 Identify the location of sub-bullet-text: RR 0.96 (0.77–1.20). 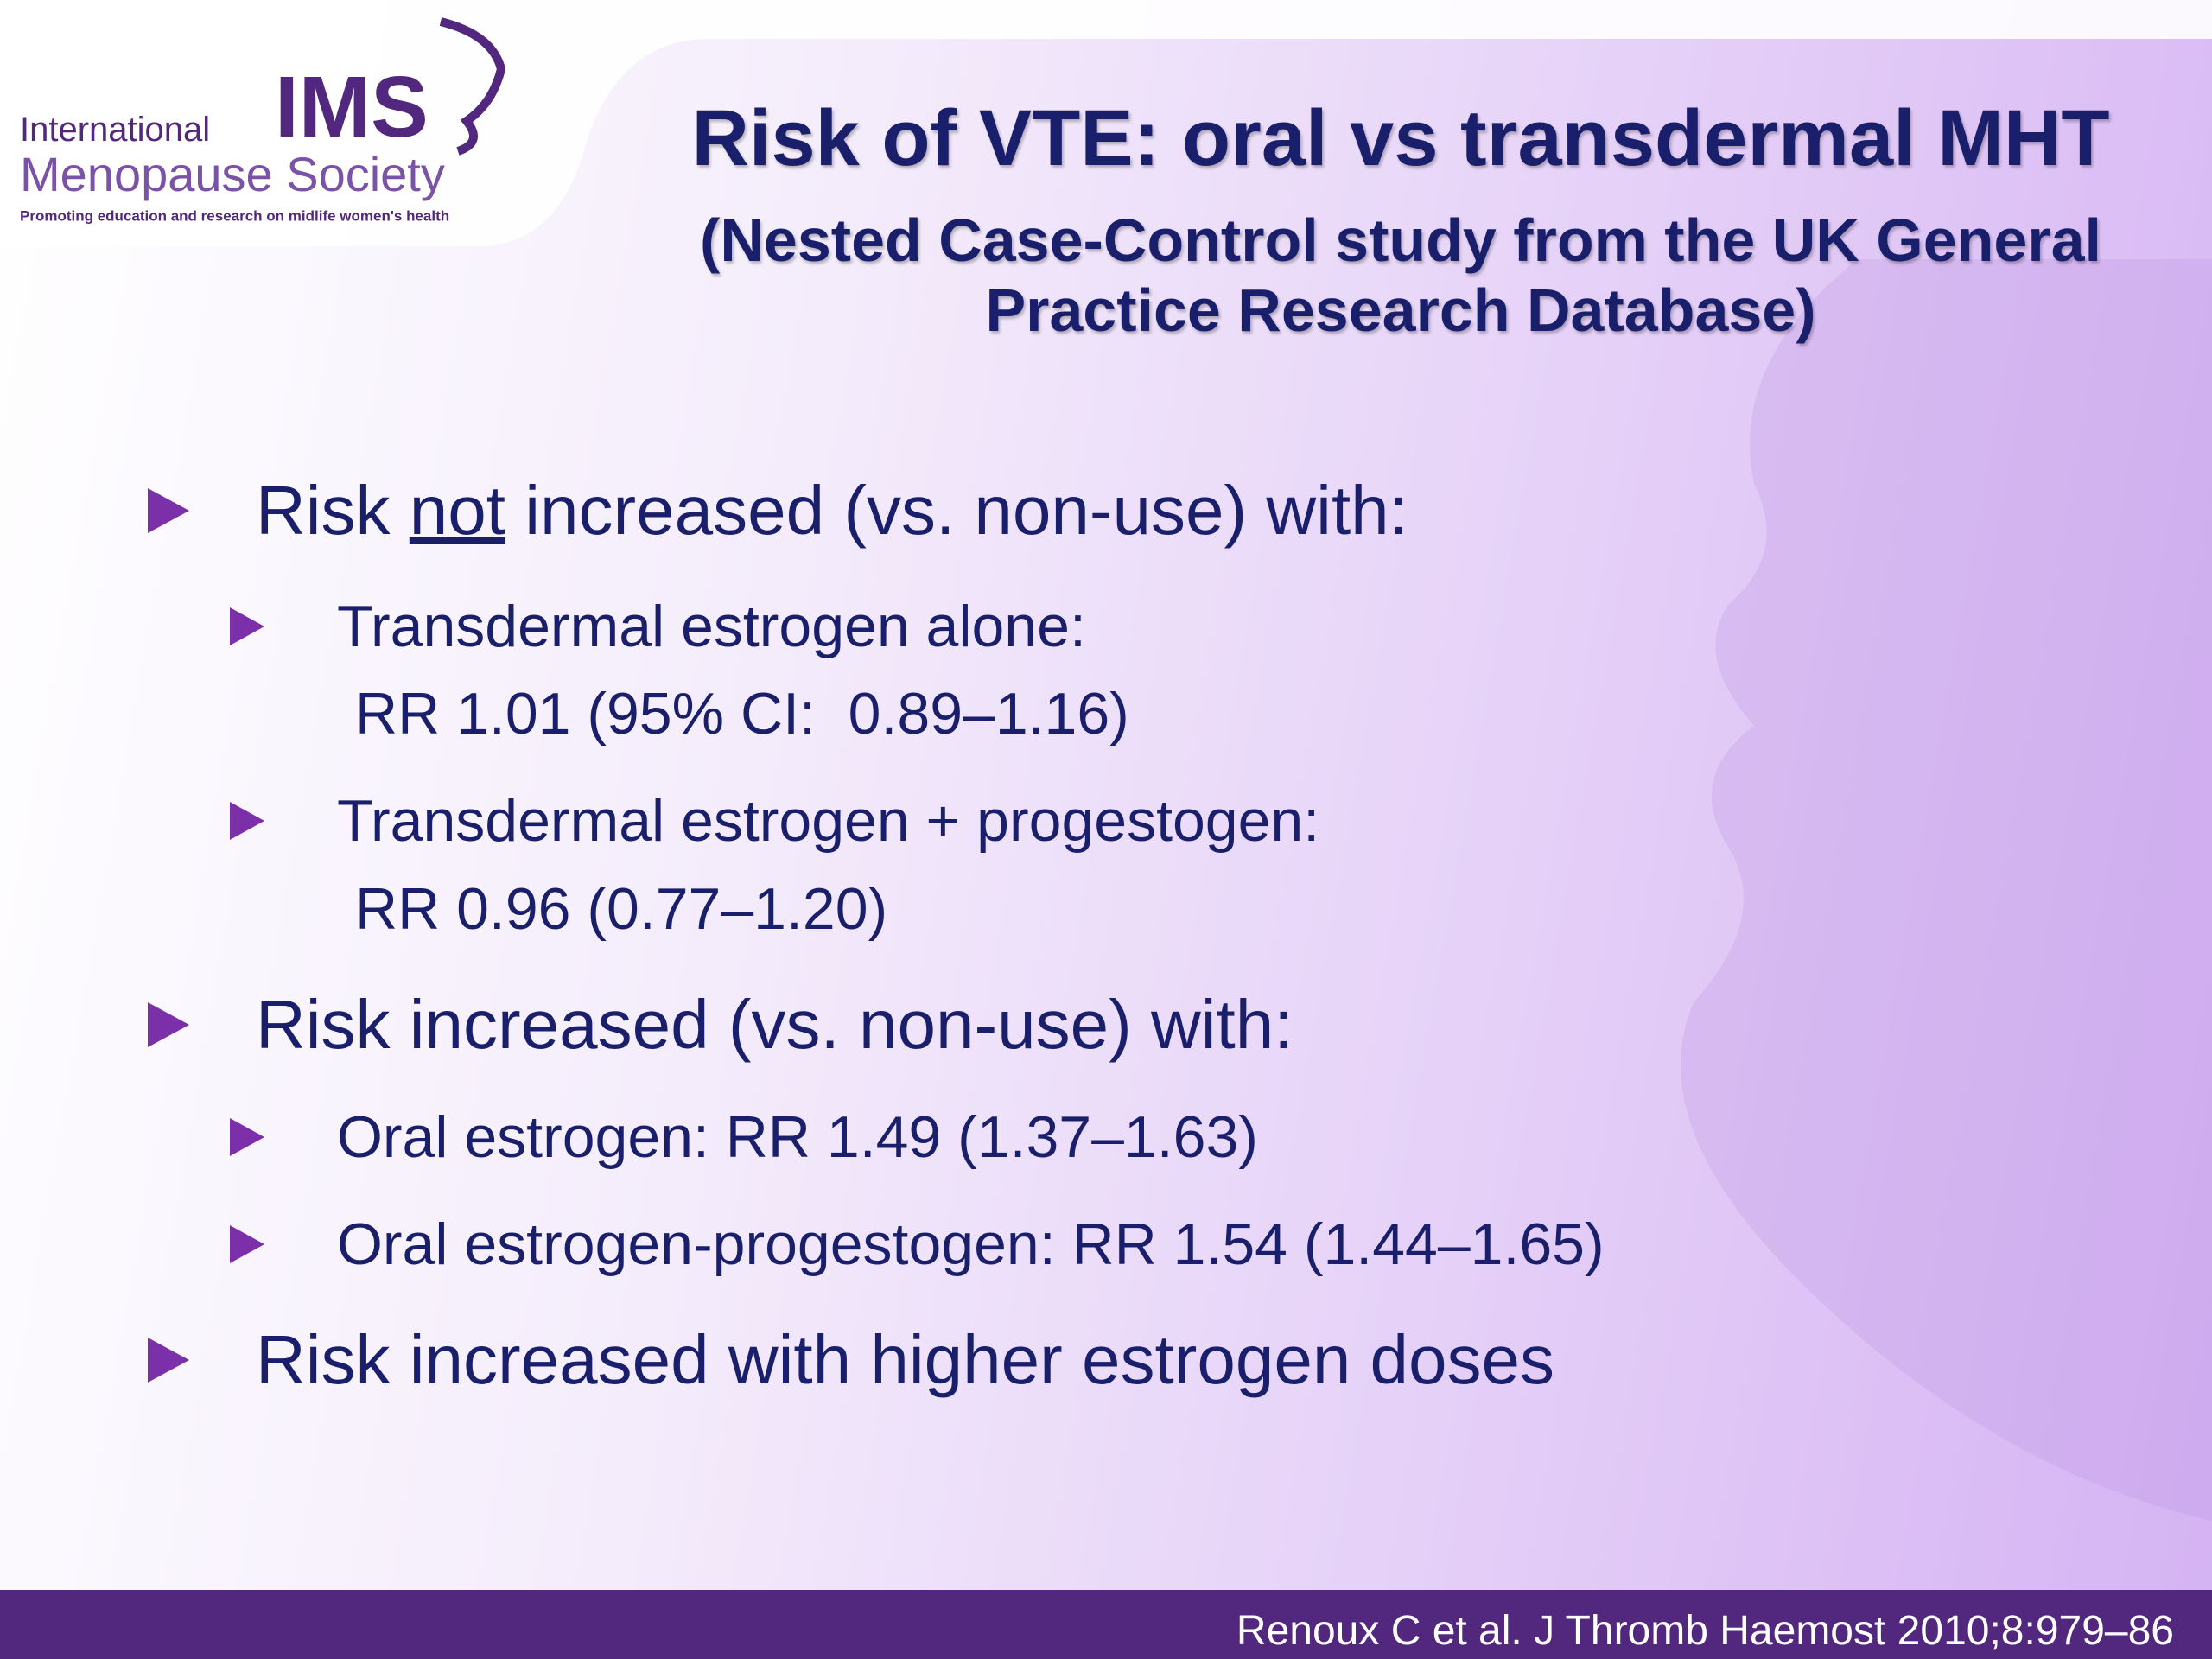
(621, 909).